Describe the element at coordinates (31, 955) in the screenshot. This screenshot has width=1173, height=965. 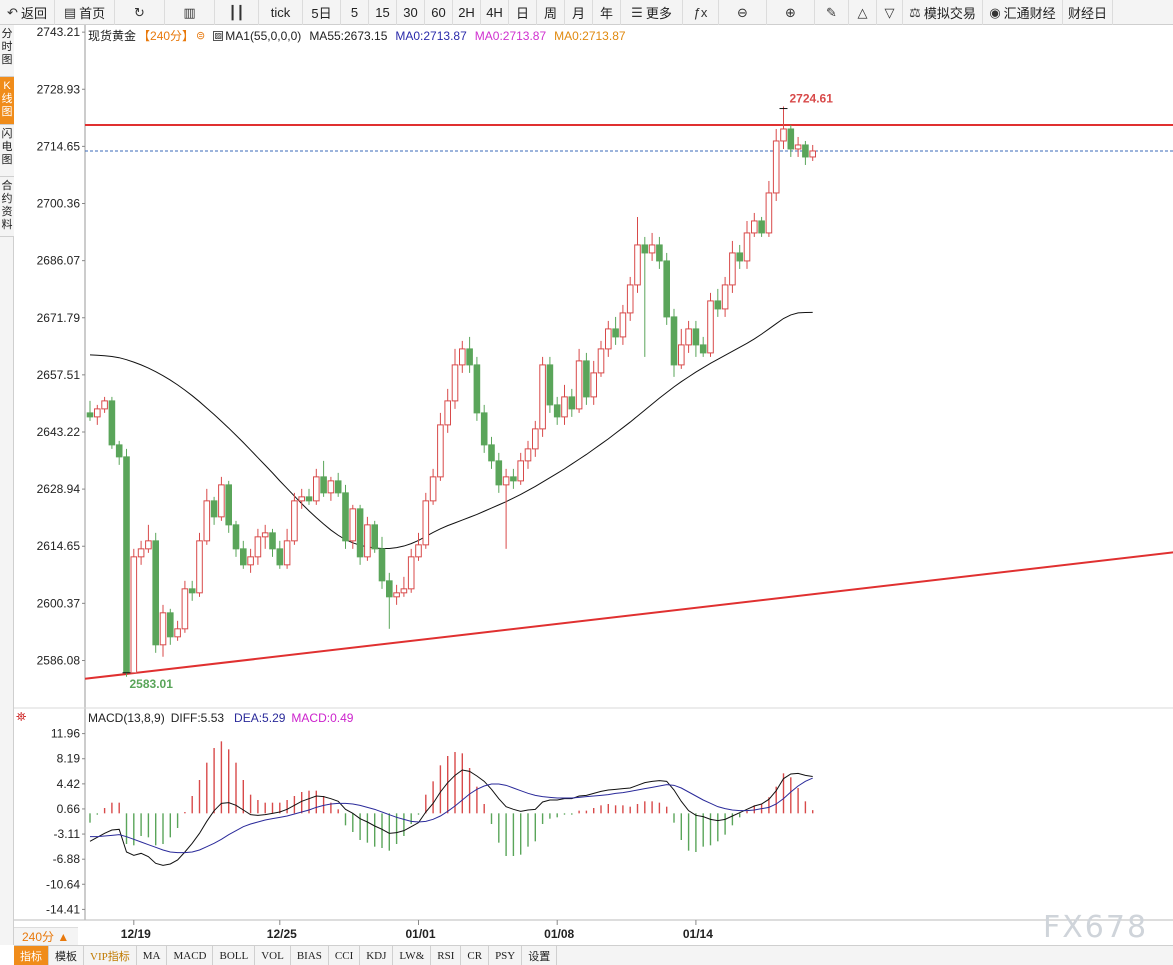
I see `indicator-tab-0: 指标` at that location.